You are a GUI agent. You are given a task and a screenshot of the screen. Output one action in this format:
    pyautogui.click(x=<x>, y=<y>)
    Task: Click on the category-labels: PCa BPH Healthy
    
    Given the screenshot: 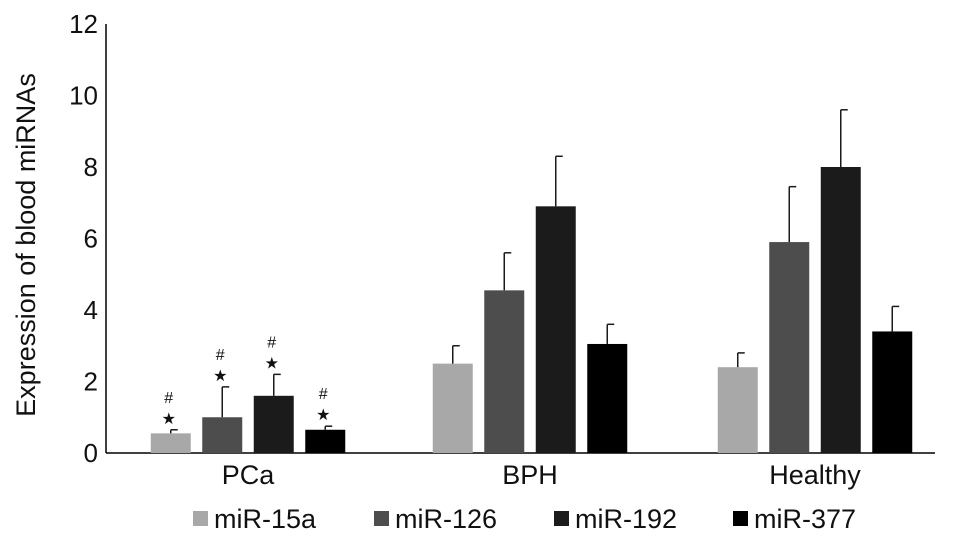 What is the action you would take?
    pyautogui.click(x=542, y=475)
    